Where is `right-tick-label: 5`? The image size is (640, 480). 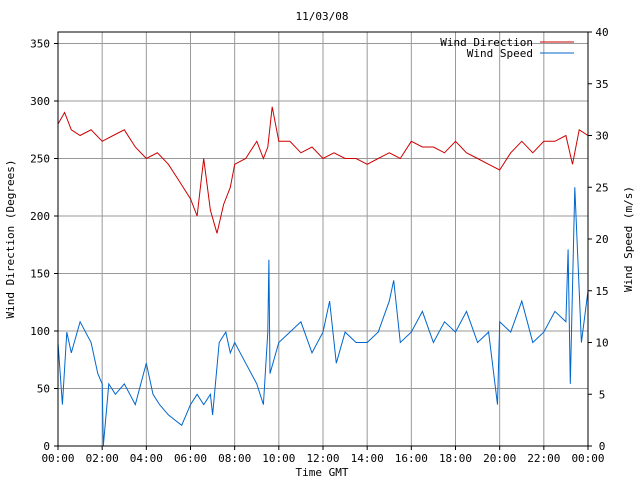
right-tick-label: 5 is located at coordinates (602, 394).